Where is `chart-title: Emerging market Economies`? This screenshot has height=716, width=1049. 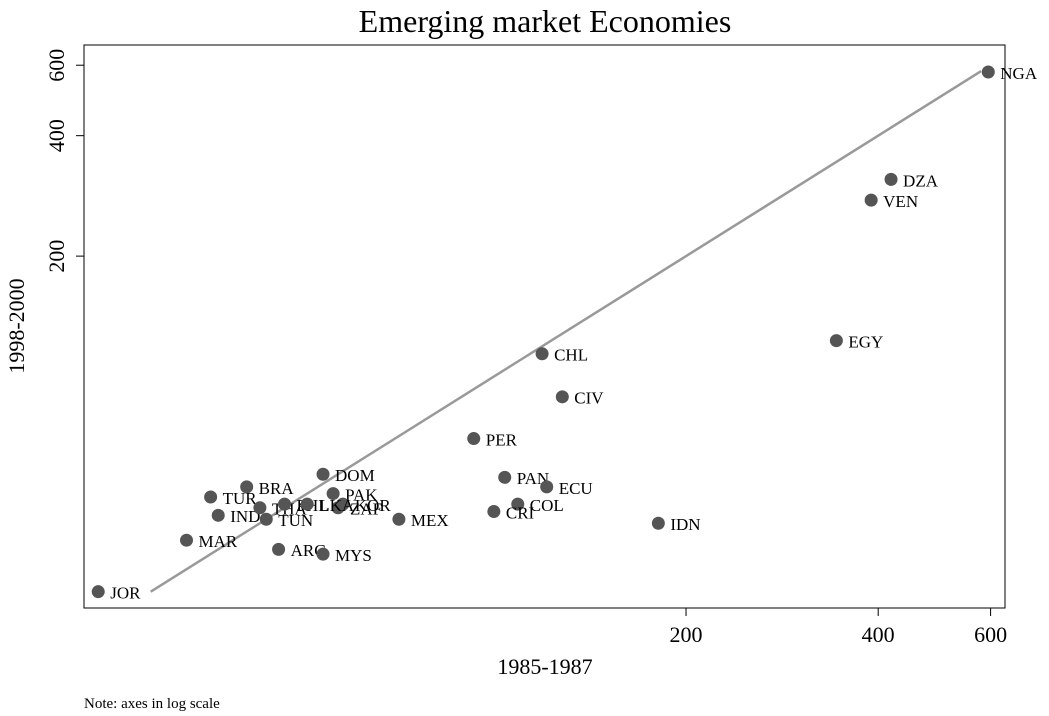 chart-title: Emerging market Economies is located at coordinates (545, 21).